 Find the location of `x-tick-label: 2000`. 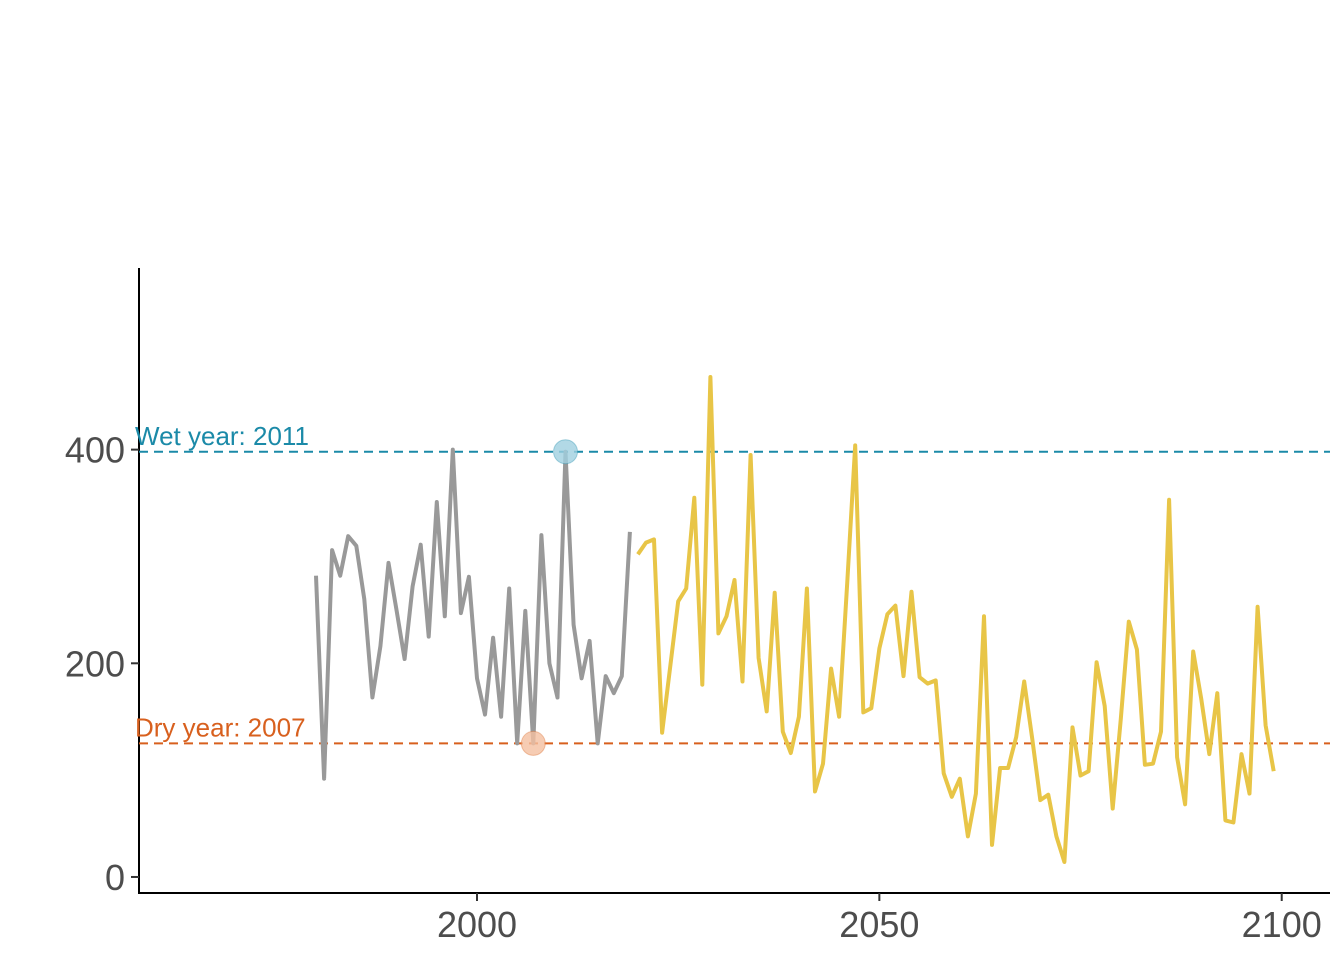

x-tick-label: 2000 is located at coordinates (477, 924).